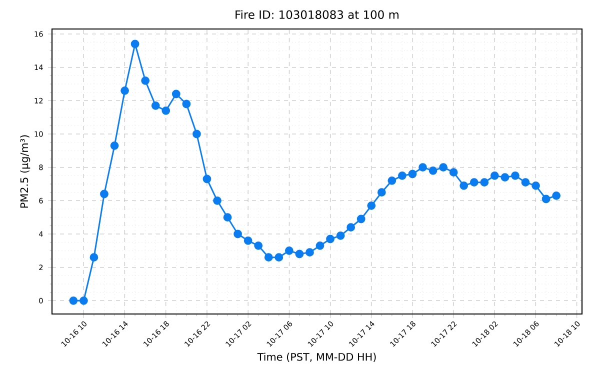 The image size is (590, 390). I want to click on x-axis-title: Time (PST, MM-DD HH), so click(316, 357).